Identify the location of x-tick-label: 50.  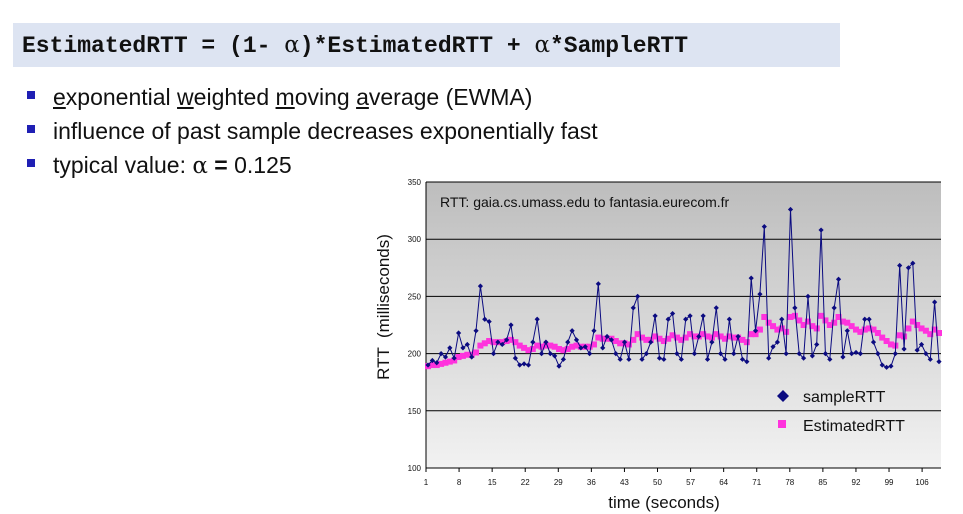
(657, 482).